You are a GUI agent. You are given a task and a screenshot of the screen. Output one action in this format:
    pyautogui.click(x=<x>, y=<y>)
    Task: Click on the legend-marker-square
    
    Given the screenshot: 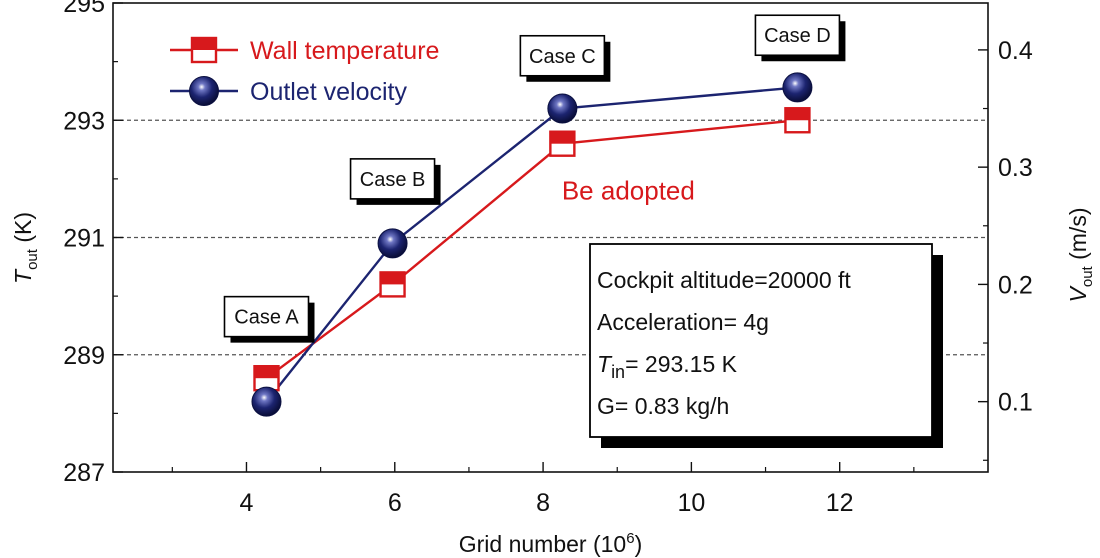 What is the action you would take?
    pyautogui.click(x=204, y=50)
    